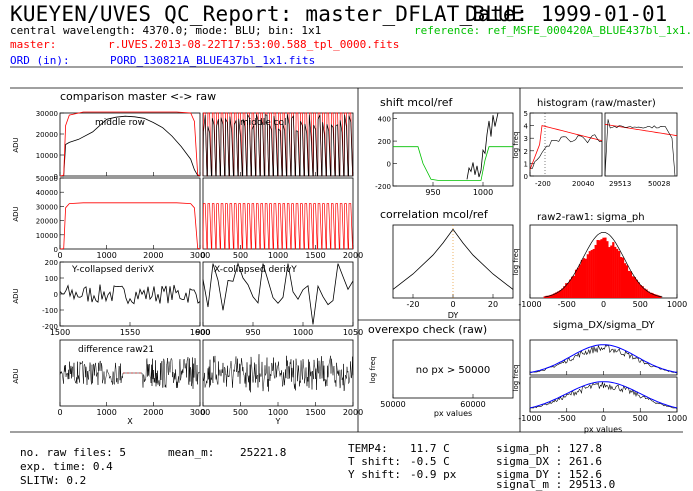 The image size is (693, 491). What do you see at coordinates (583, 184) in the screenshot?
I see `hist-tick-label: 20040` at bounding box center [583, 184].